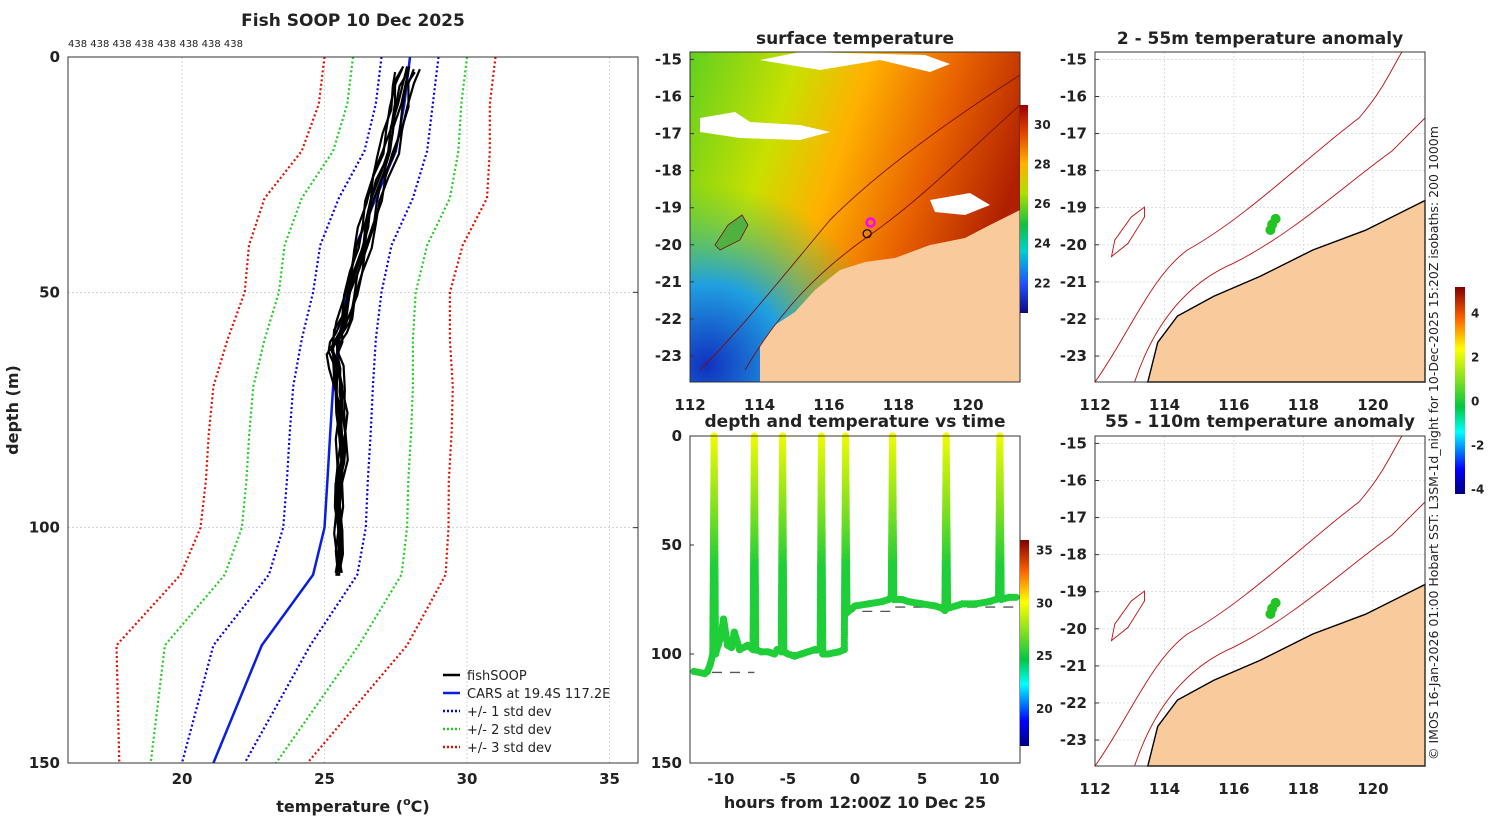  What do you see at coordinates (890, 296) in the screenshot?
I see `sst-land` at bounding box center [890, 296].